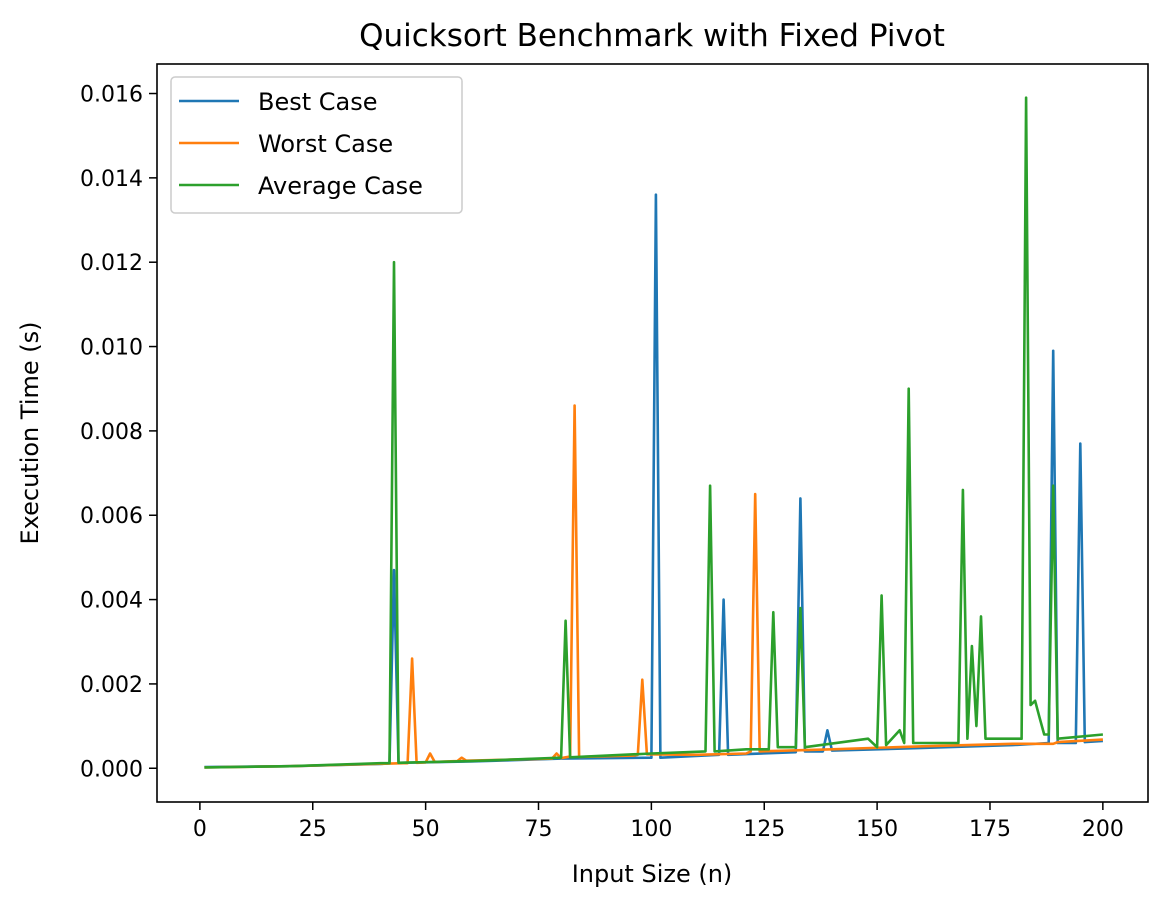 Image resolution: width=1166 pixels, height=908 pixels. Describe the element at coordinates (318, 102) in the screenshot. I see `legend-label: Best Case` at that location.